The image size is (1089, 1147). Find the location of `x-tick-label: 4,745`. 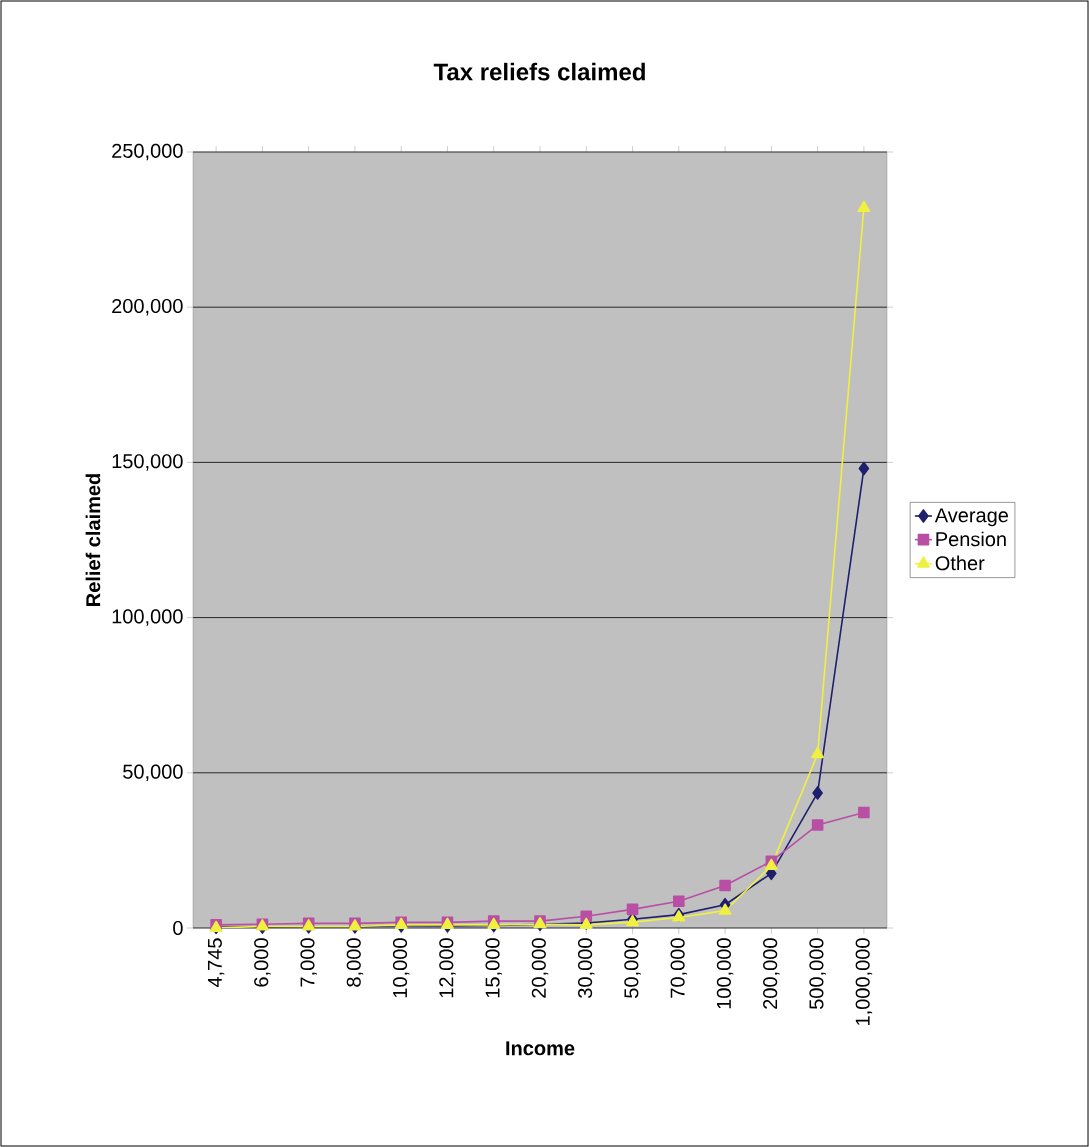

x-tick-label: 4,745 is located at coordinates (216, 963).